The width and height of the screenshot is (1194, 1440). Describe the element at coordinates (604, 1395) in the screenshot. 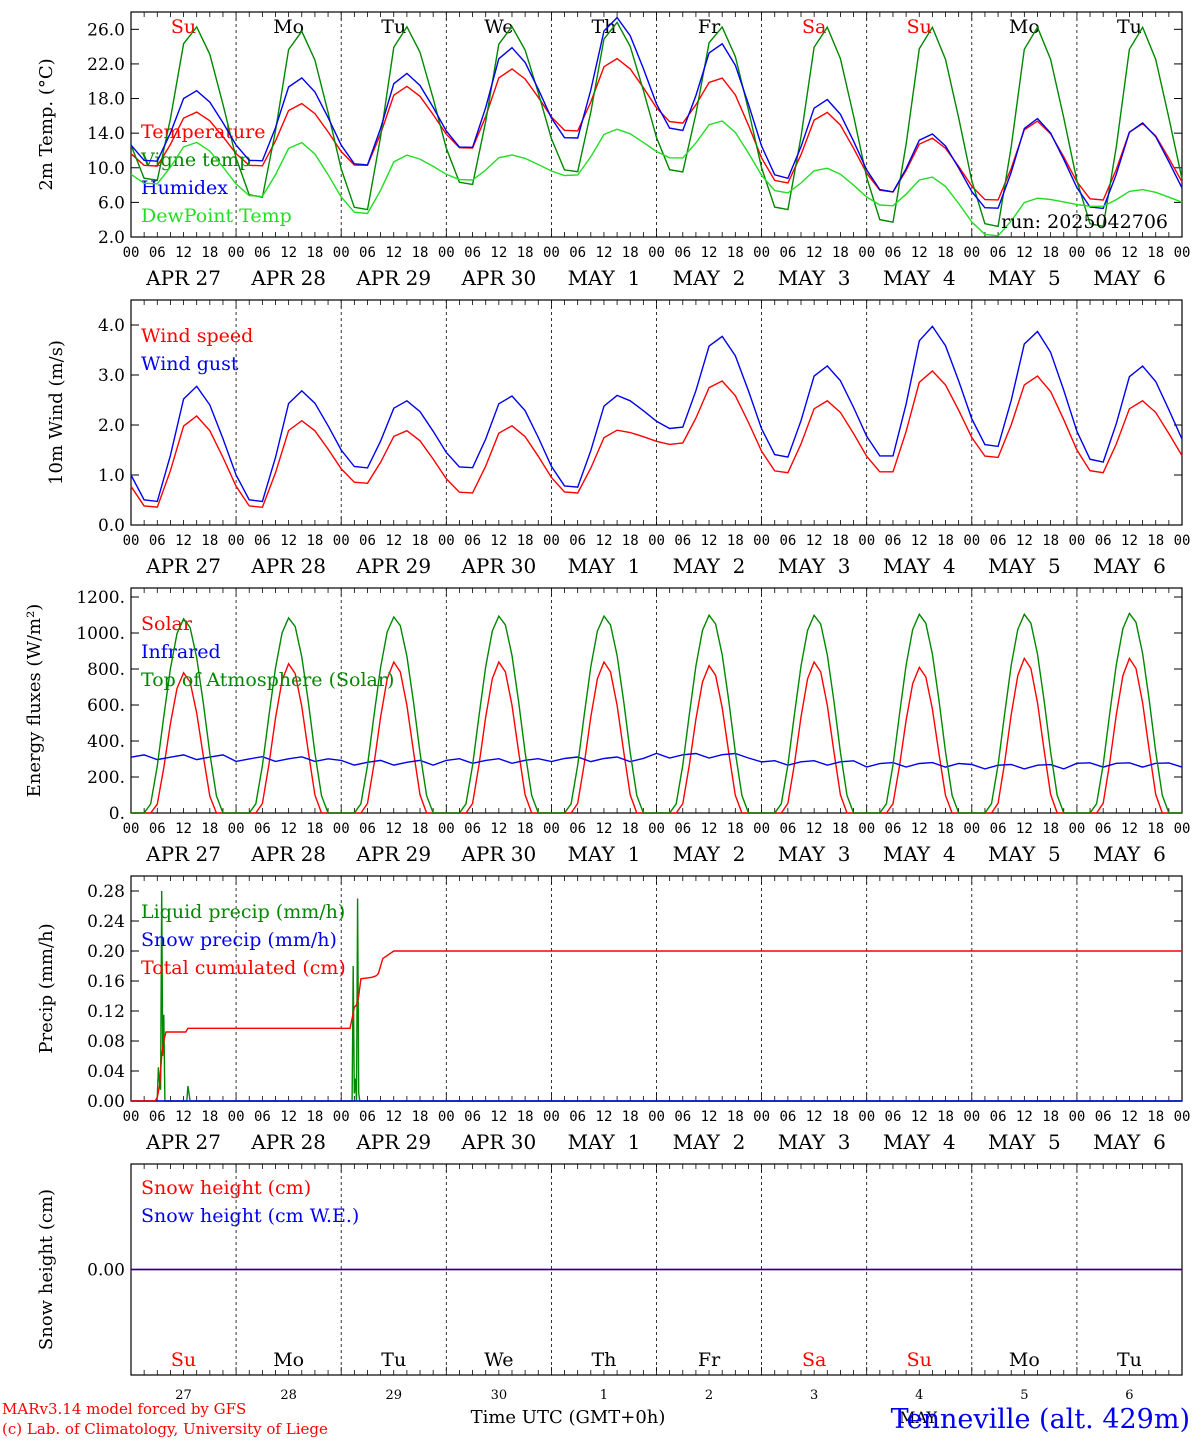

I see `day-number: 1` at that location.